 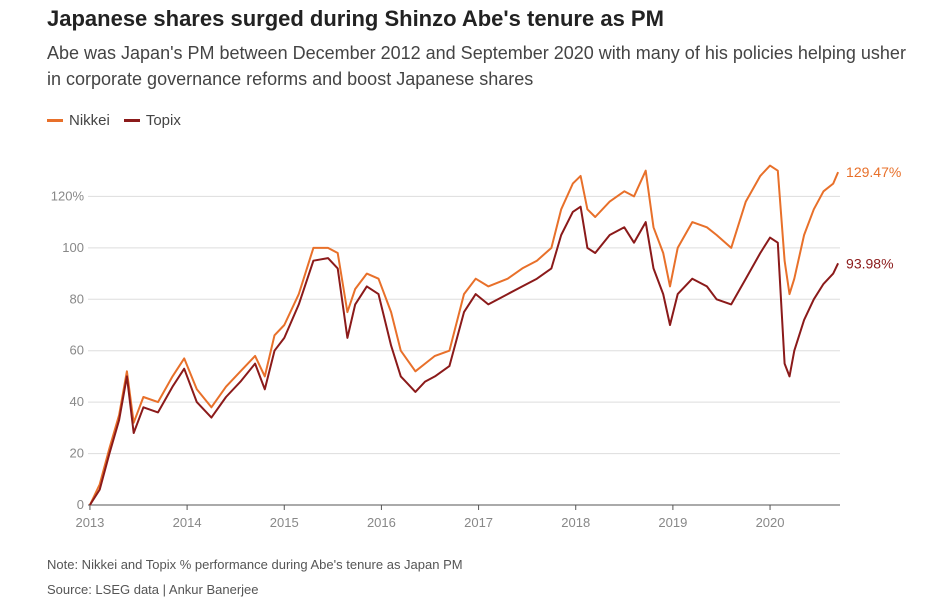 What do you see at coordinates (55, 120) in the screenshot?
I see `nikkei-swatch` at bounding box center [55, 120].